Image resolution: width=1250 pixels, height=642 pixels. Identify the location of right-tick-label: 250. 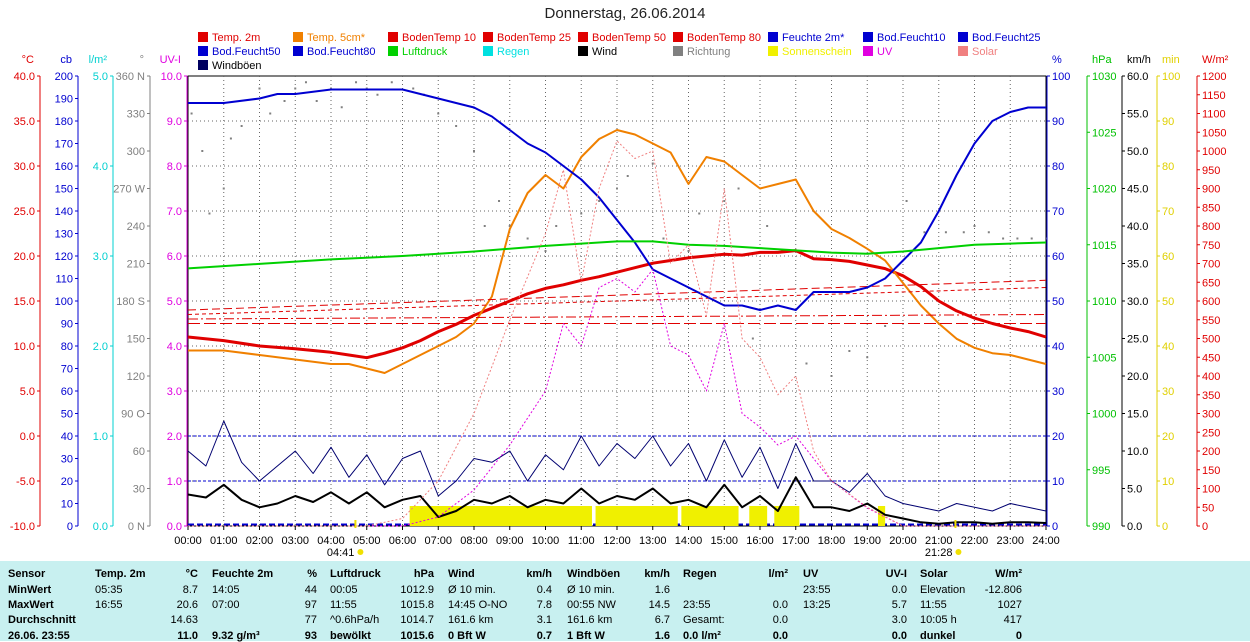
(1211, 433).